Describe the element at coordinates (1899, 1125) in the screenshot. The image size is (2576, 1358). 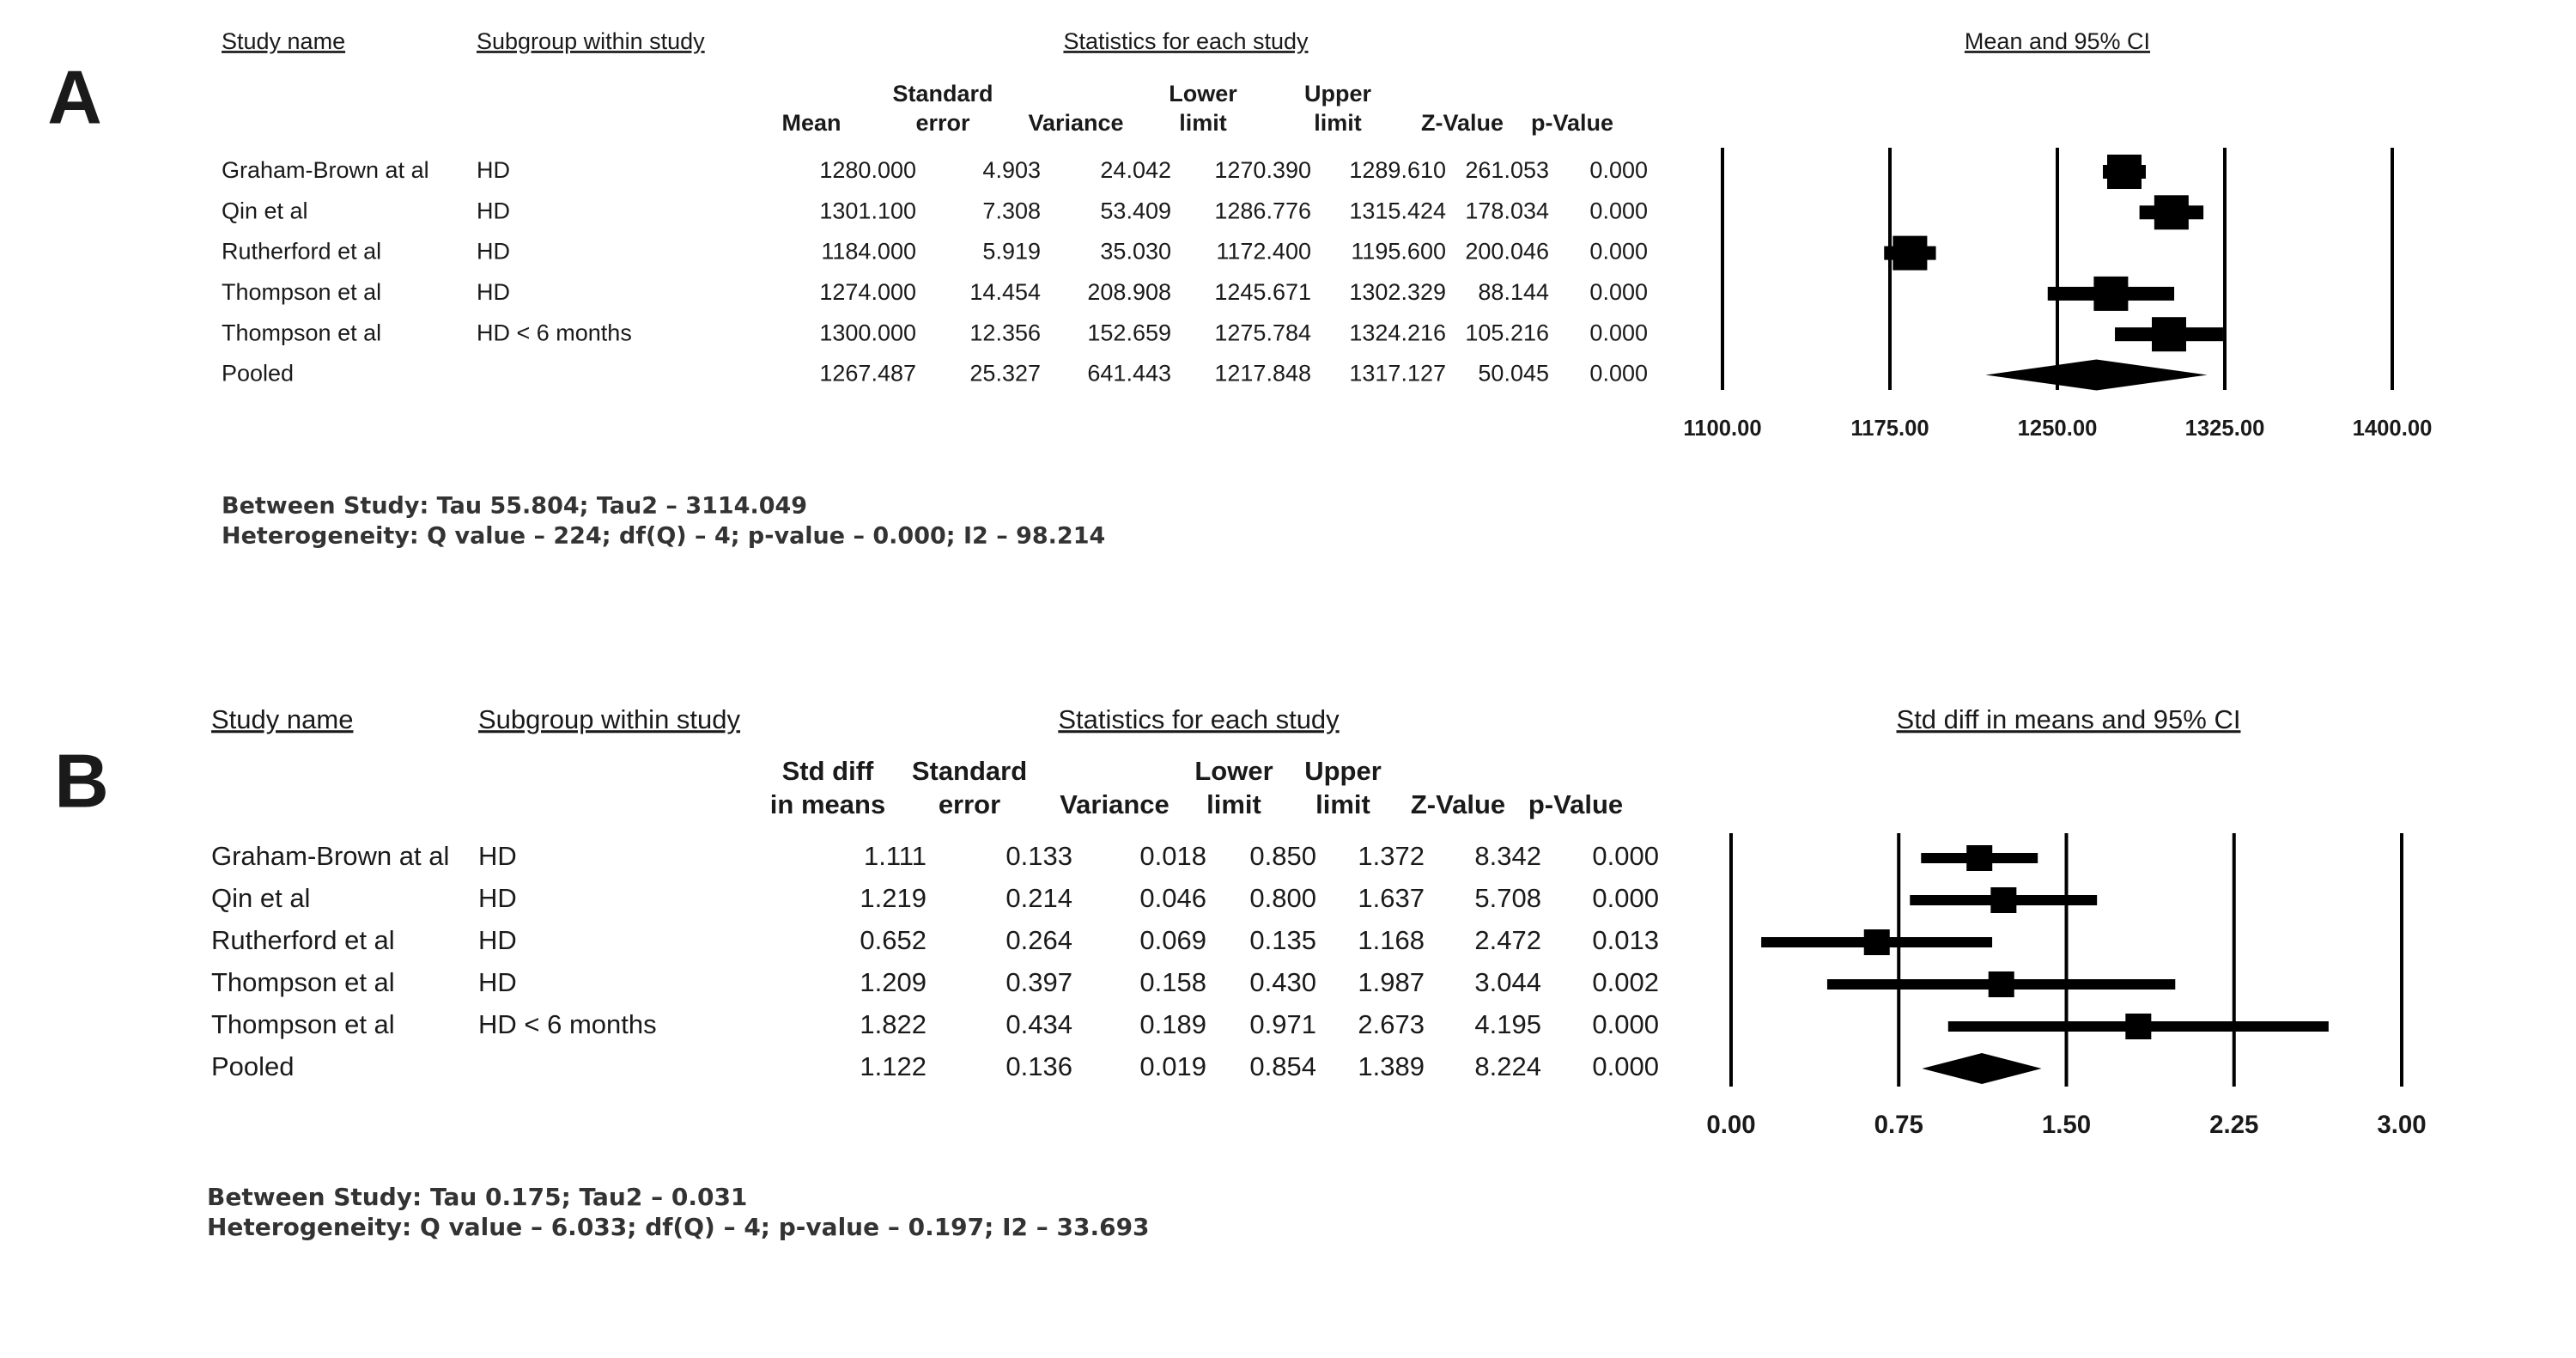
I see `x-tick-label: 0.75` at that location.